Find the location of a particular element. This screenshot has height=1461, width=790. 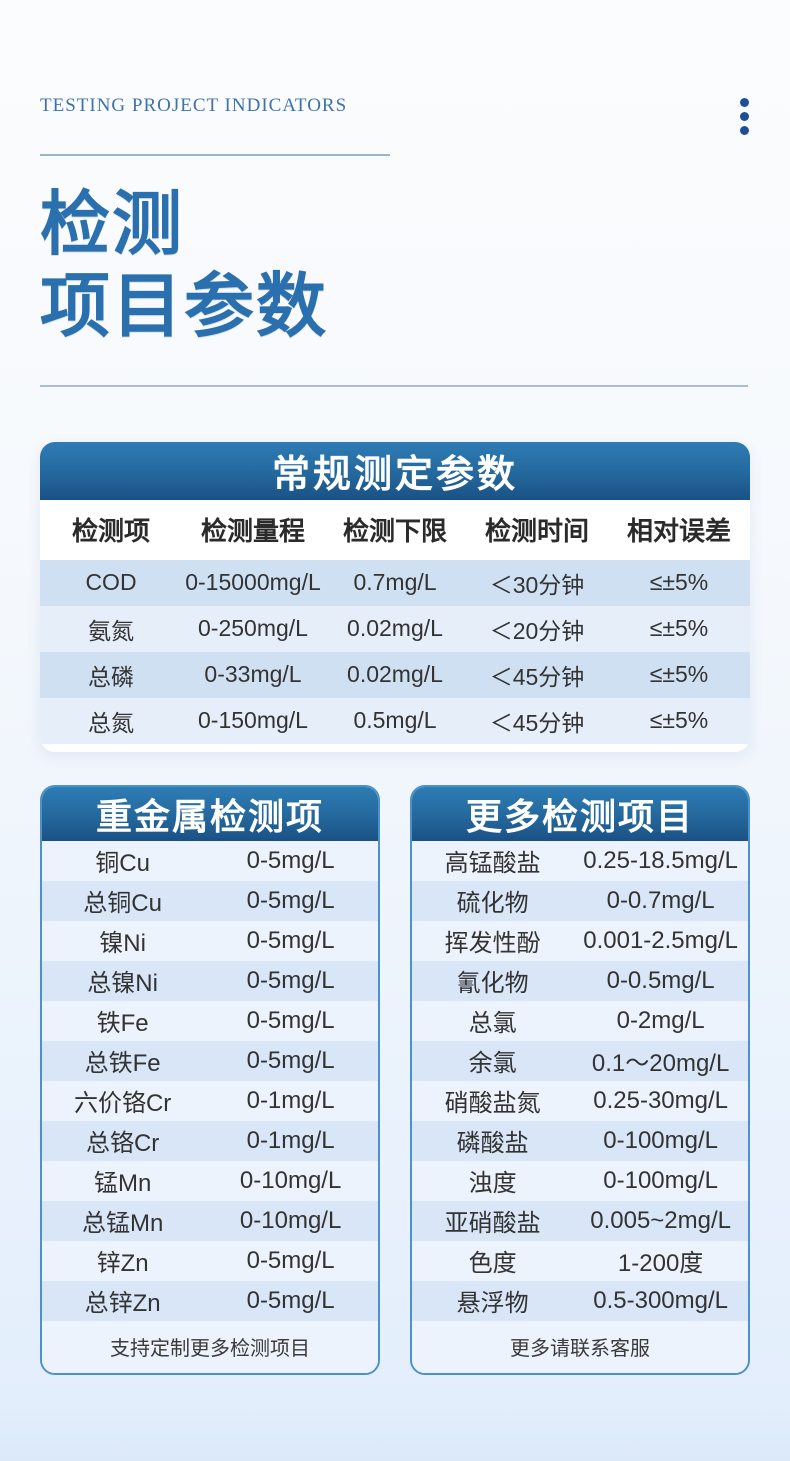

table-row: 总磷 0-33mg/L 0.02mg/L ＜45分钟 ≤±5% is located at coordinates (395, 674).